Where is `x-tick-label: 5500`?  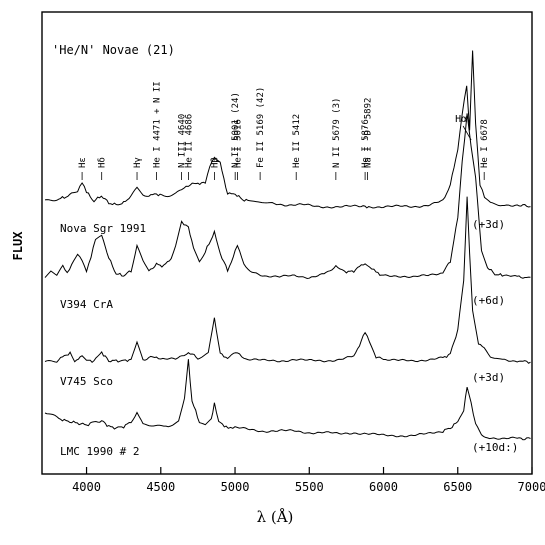
x-tick-label: 5500 is located at coordinates (309, 487).